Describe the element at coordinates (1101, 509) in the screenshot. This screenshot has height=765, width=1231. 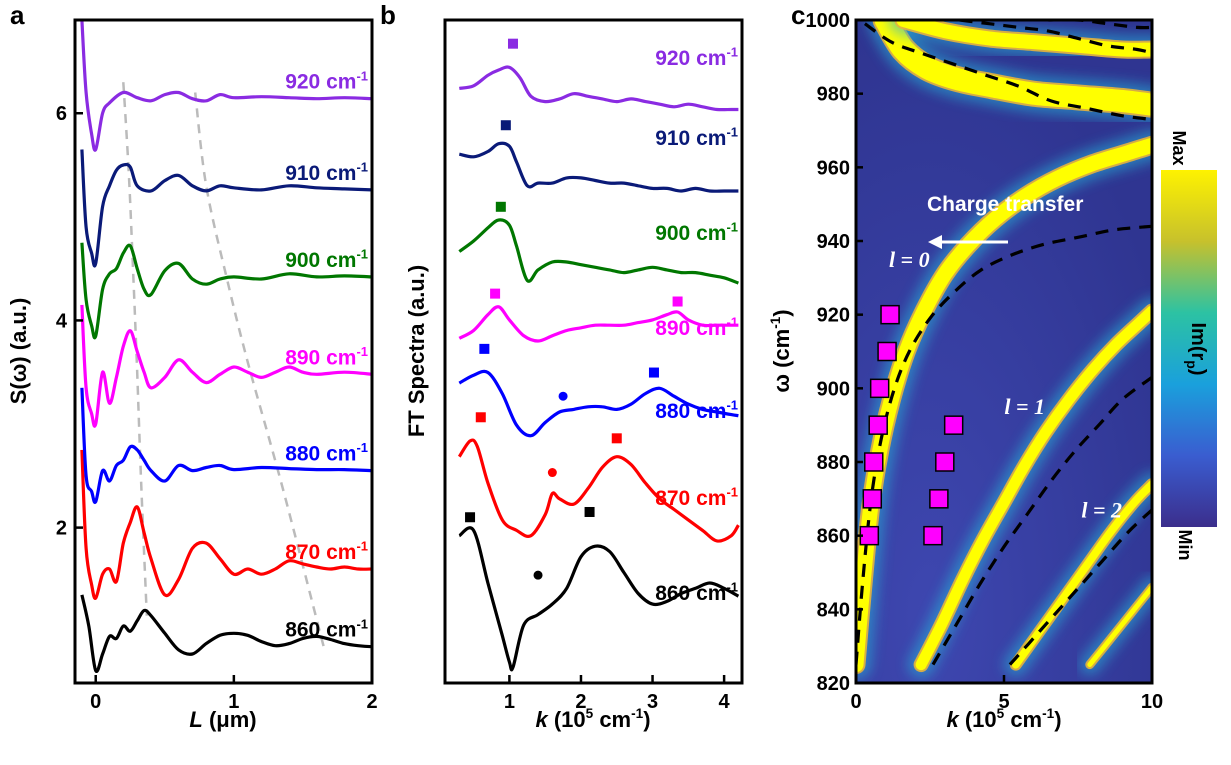
I see `mode-label-2: l = 2` at that location.